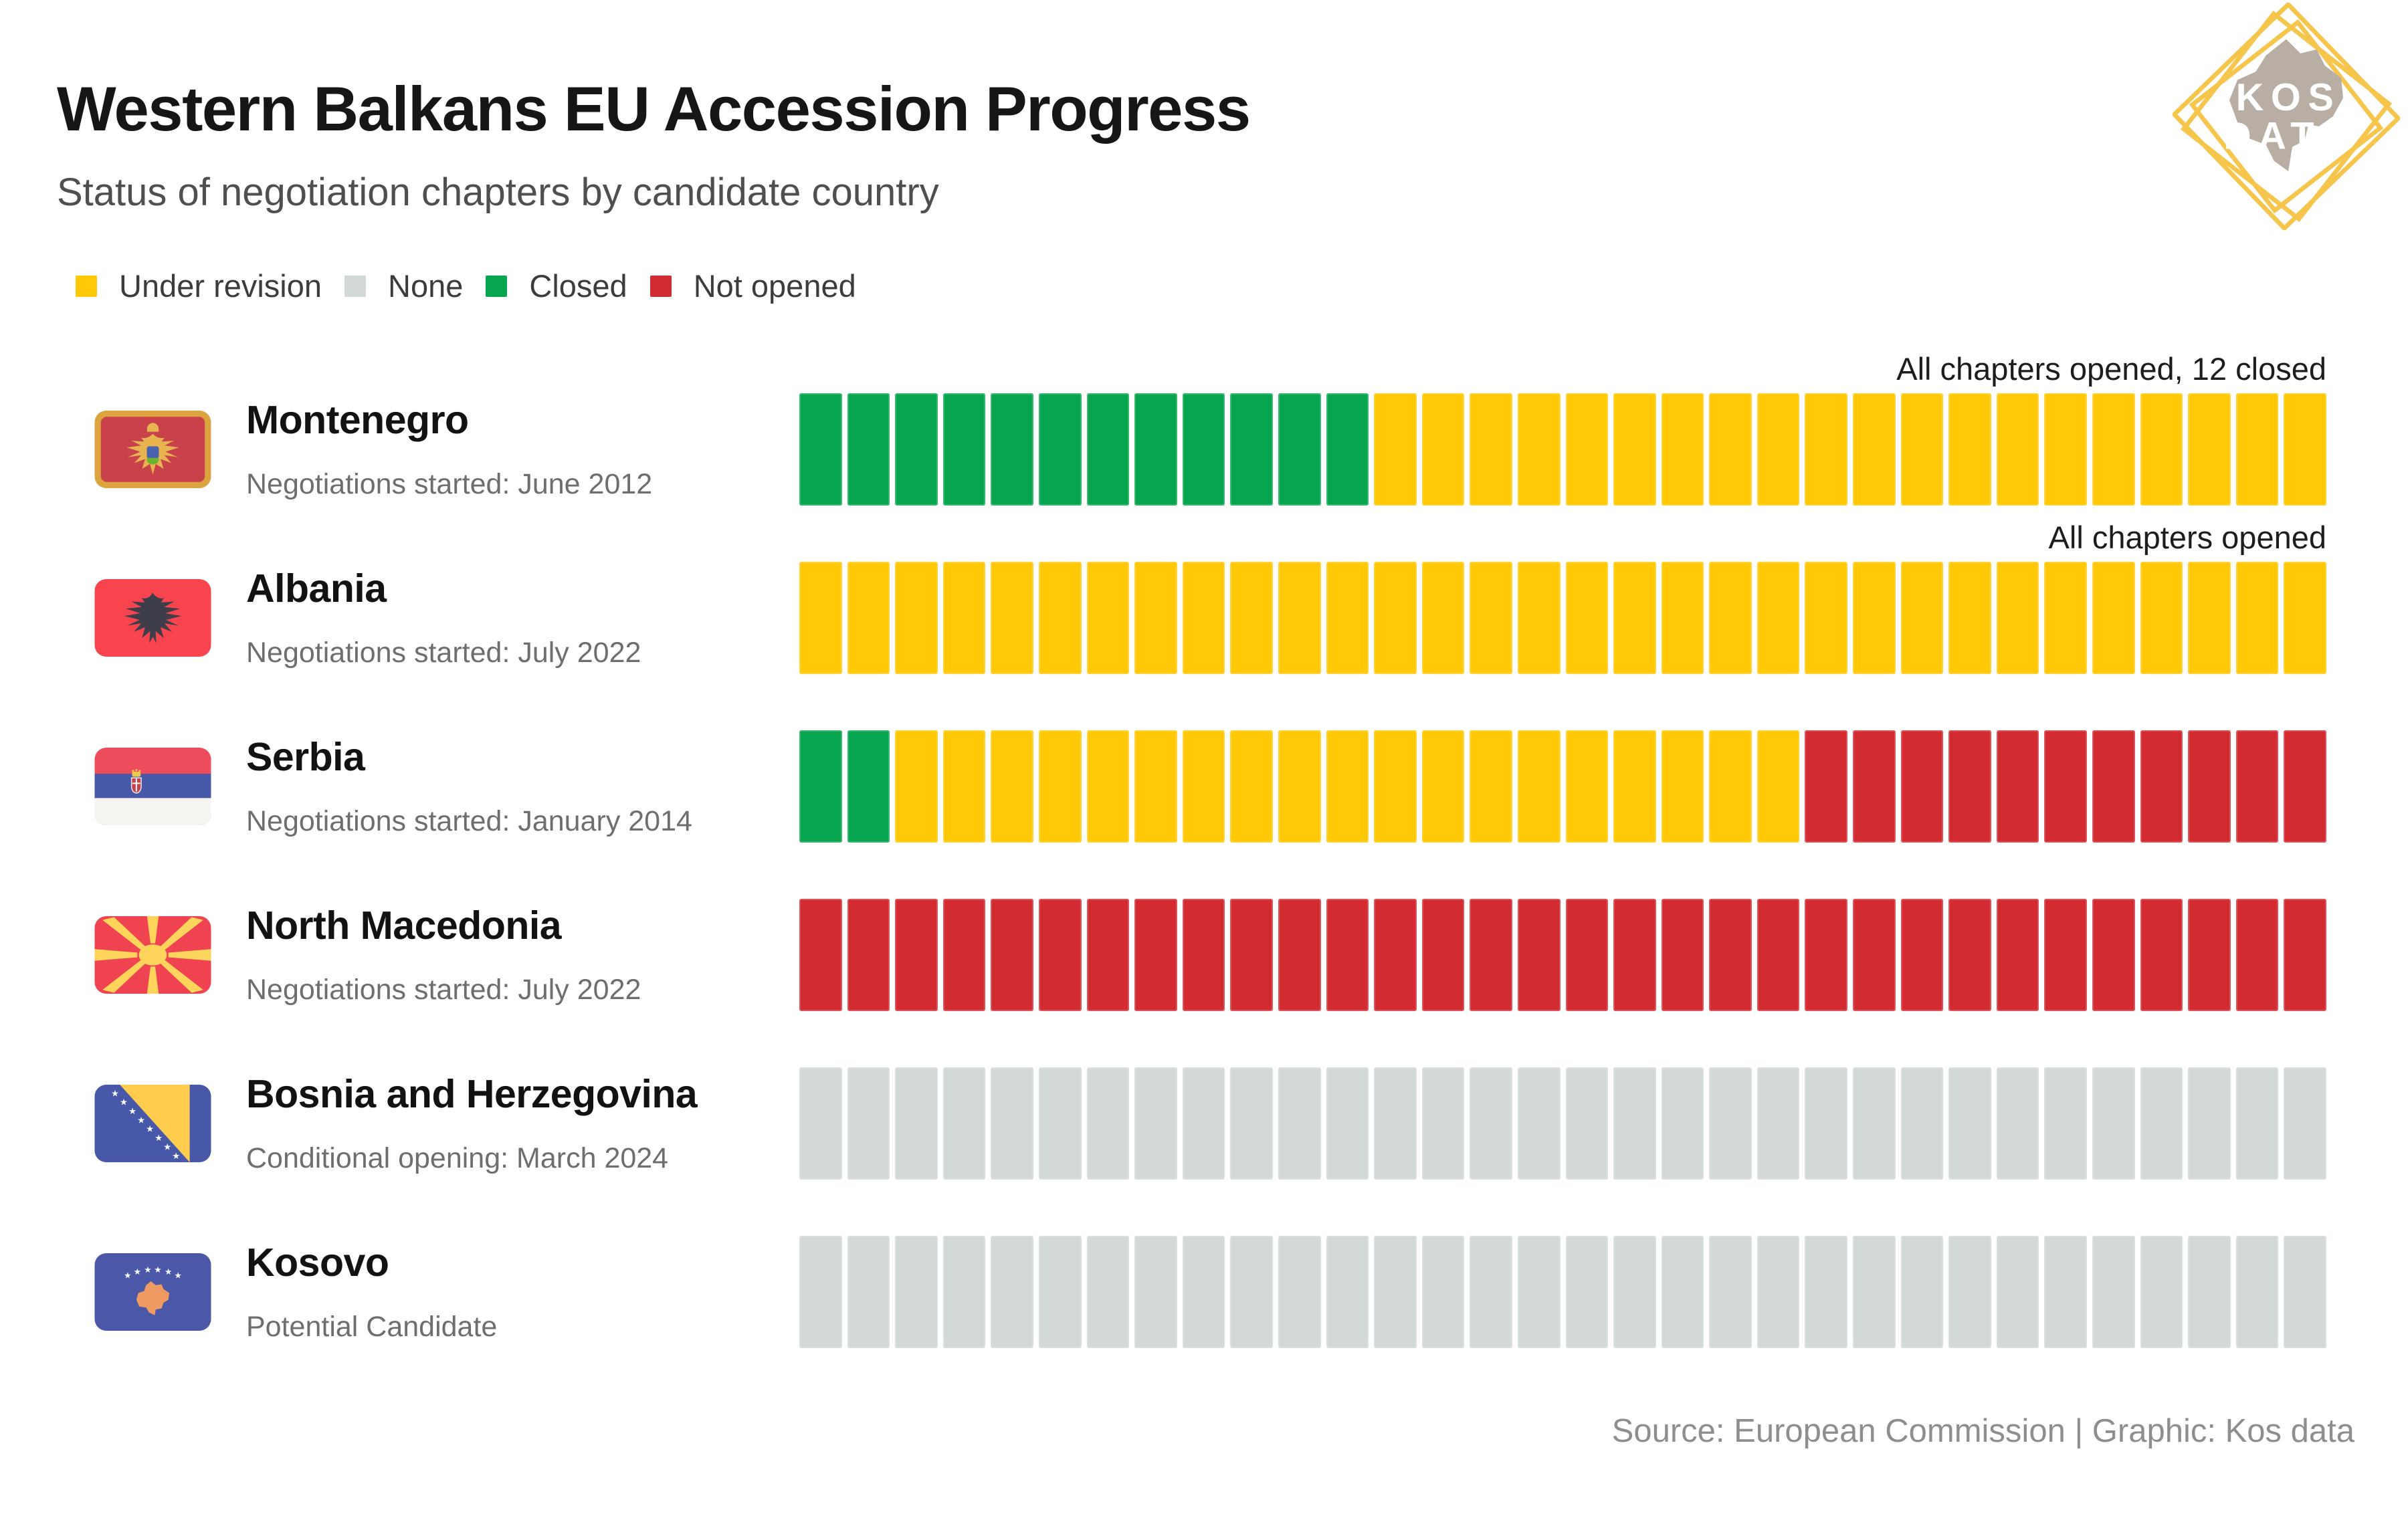 This screenshot has width=2408, height=1514. I want to click on legend-label: Under revision, so click(220, 286).